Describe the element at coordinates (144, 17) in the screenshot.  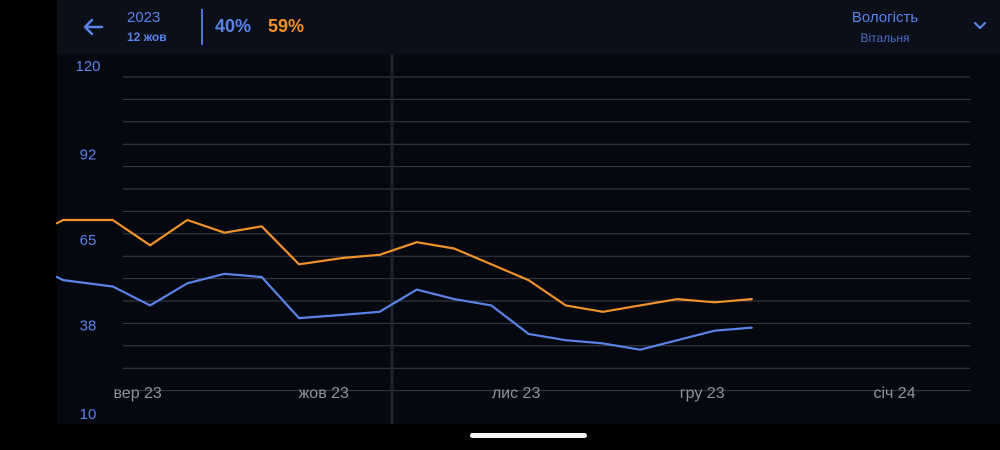
I see `date-year: 2023` at that location.